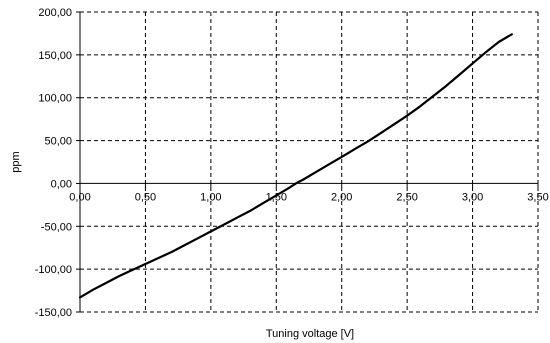 This screenshot has height=343, width=550. Describe the element at coordinates (210, 197) in the screenshot. I see `x-tick-label: 1,00` at that location.